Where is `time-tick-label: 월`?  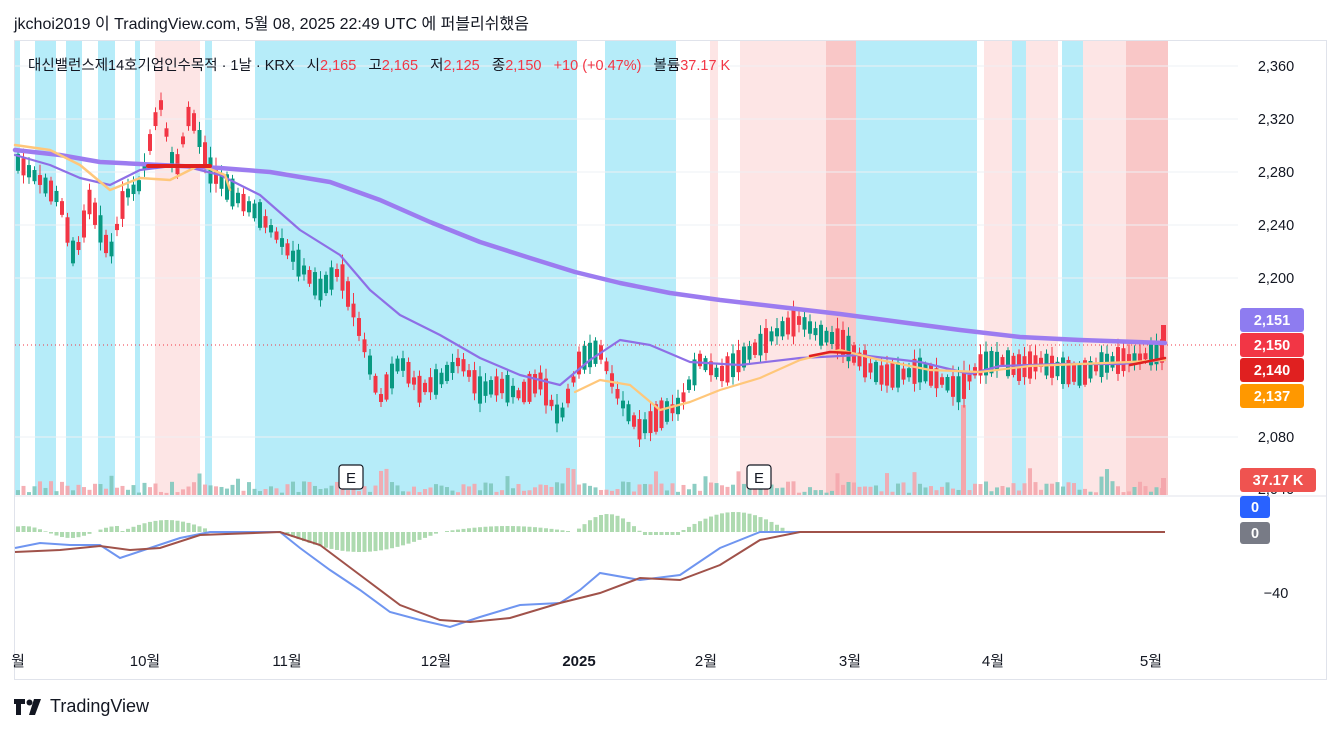
time-tick-label: 월 is located at coordinates (18, 661).